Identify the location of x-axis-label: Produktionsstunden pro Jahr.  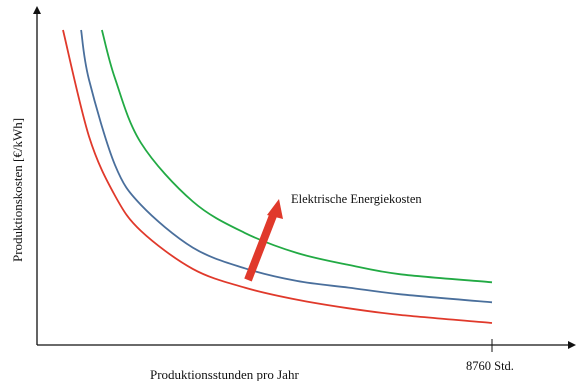
(224, 374).